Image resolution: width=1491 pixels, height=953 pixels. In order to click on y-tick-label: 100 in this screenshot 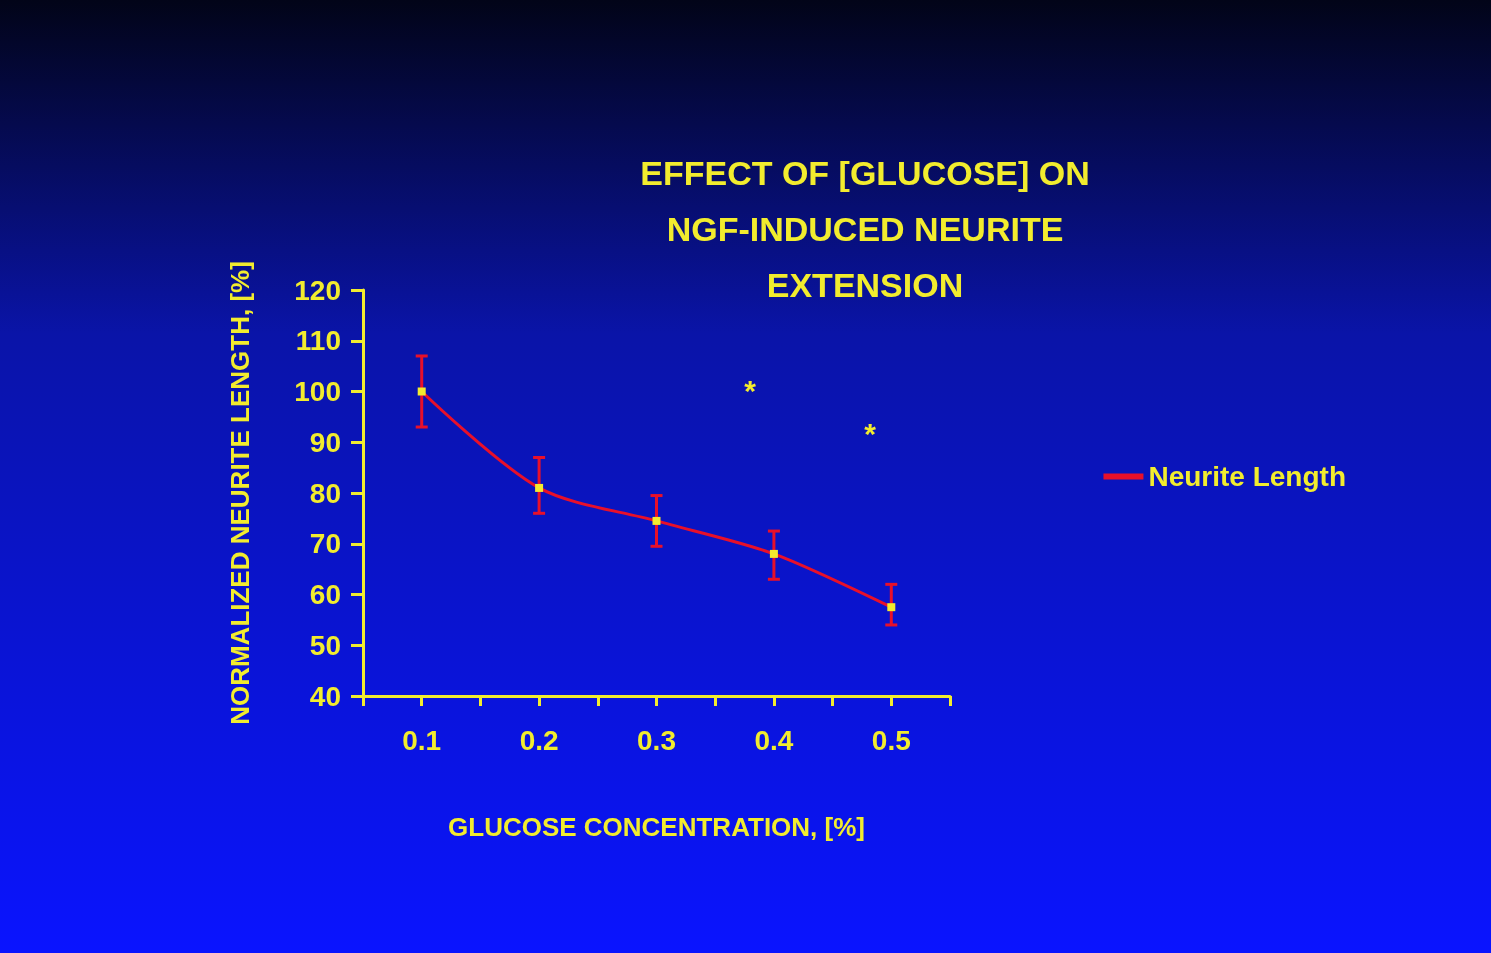, I will do `click(317, 391)`.